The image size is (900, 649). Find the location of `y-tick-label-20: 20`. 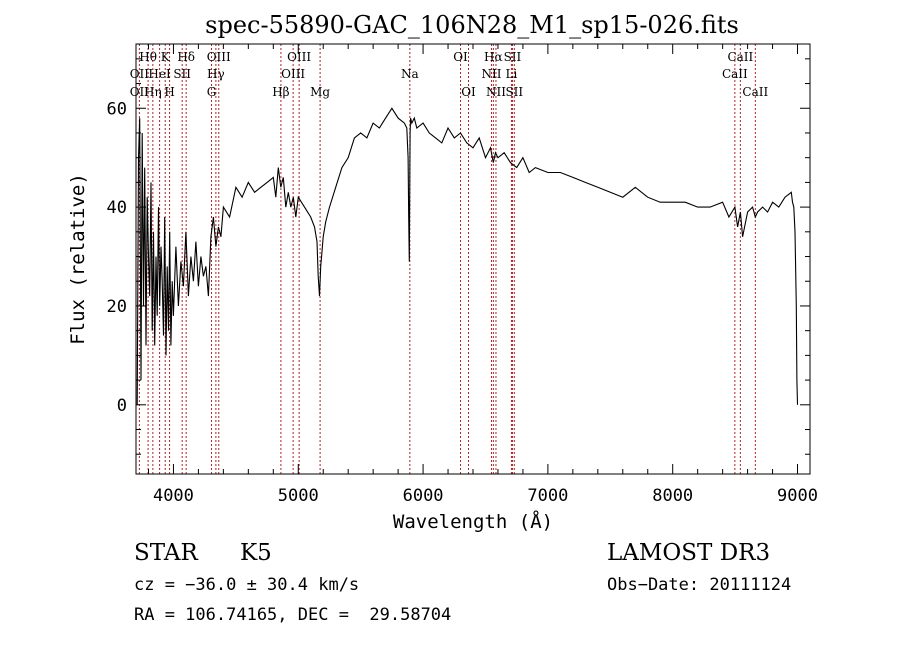

y-tick-label-20: 20 is located at coordinates (117, 307).